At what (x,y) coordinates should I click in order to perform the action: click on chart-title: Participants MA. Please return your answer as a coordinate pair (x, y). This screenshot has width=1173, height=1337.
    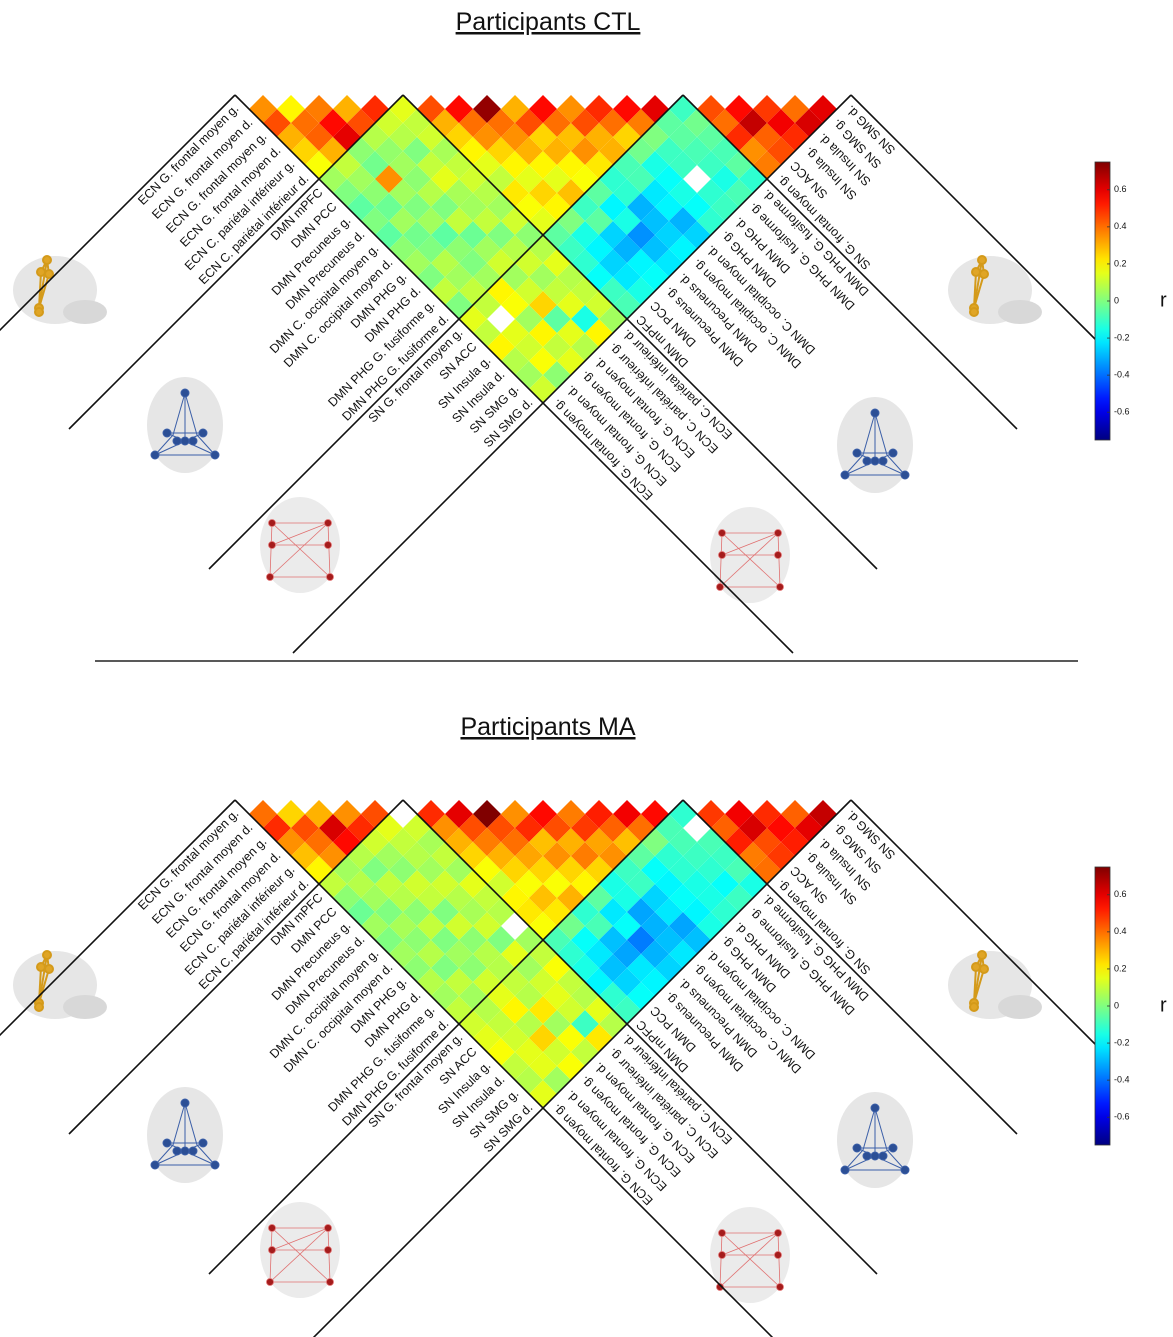
    Looking at the image, I should click on (547, 727).